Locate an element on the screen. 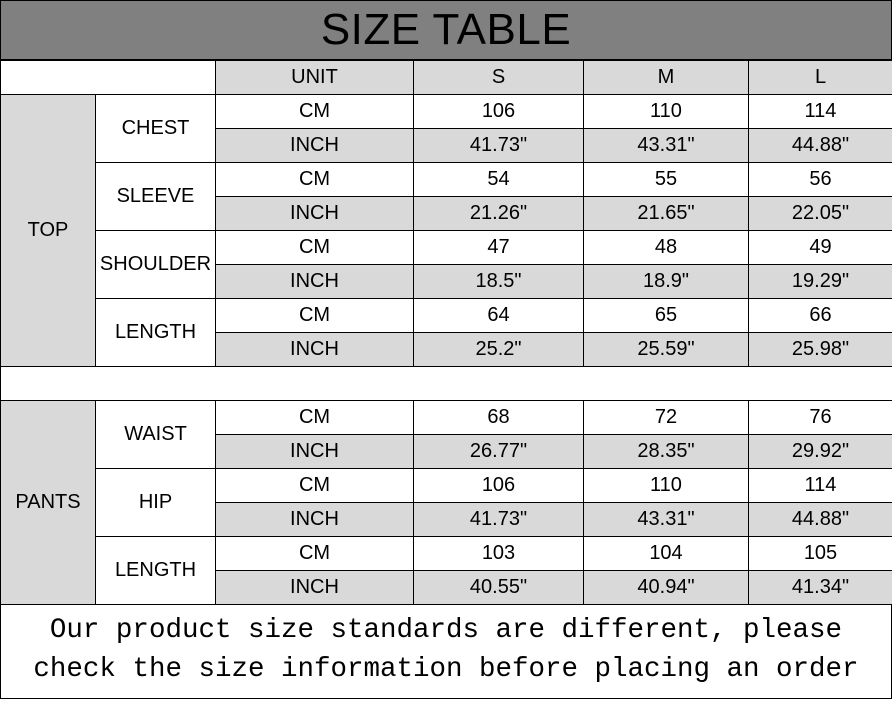 Image resolution: width=892 pixels, height=715 pixels. value-cell-s: 47 is located at coordinates (498, 247).